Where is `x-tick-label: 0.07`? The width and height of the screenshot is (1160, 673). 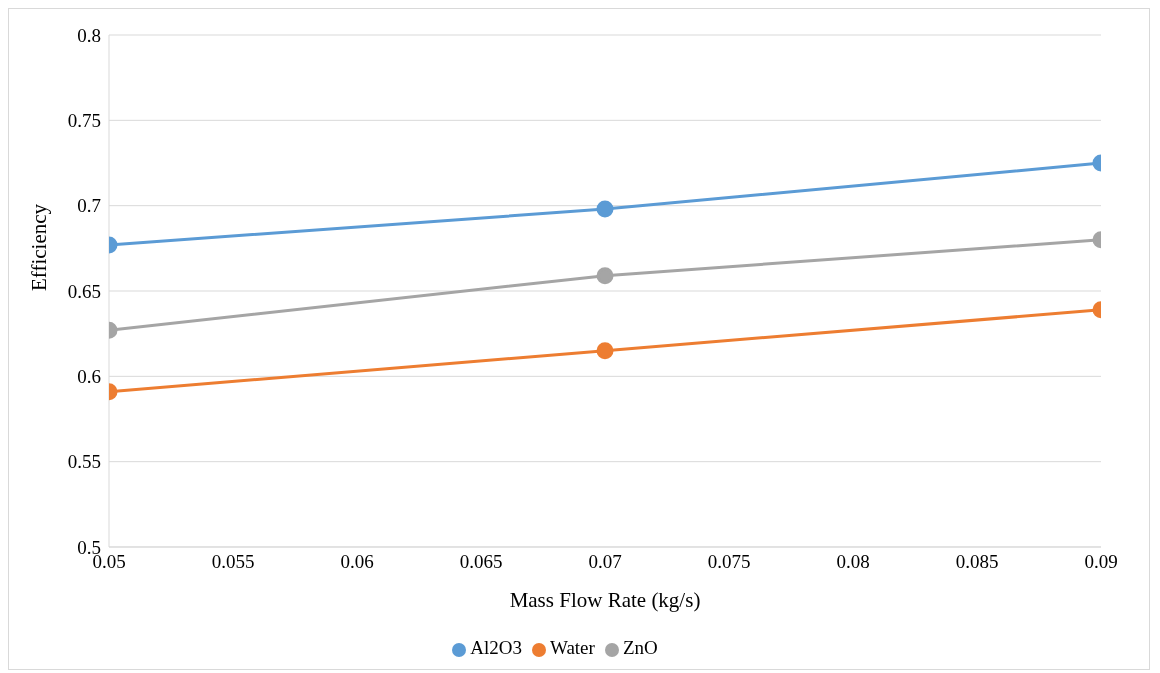
x-tick-label: 0.07 is located at coordinates (605, 562).